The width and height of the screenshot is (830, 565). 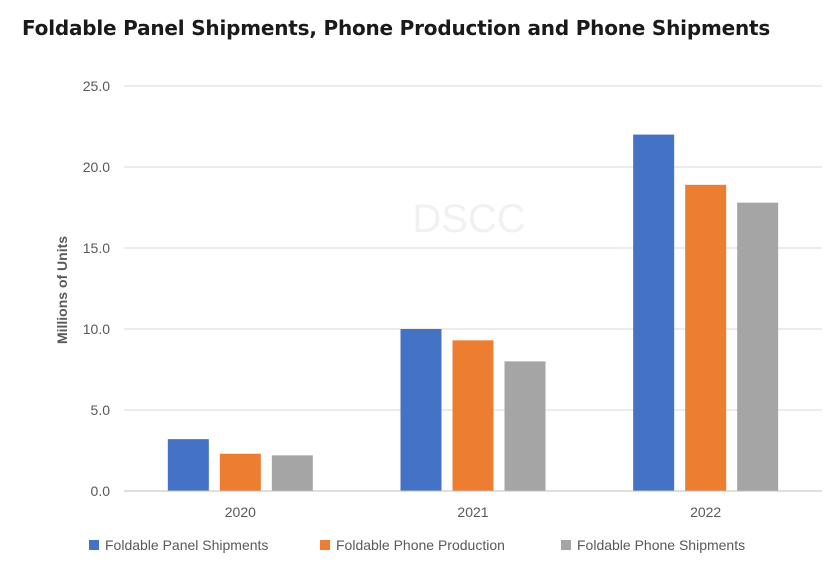 I want to click on watermark-text: DSCC, so click(x=468, y=219).